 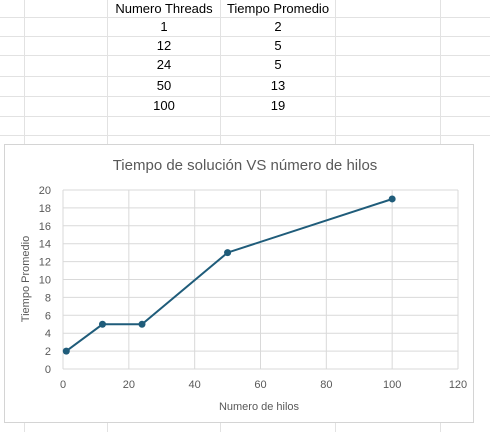 I want to click on y-tick-label: 18, so click(x=45, y=209).